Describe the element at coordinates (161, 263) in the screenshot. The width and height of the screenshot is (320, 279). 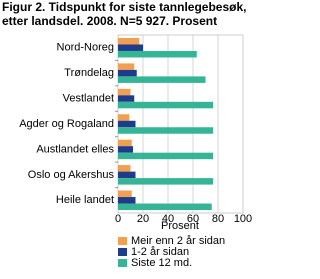
I see `legend-label: Siste 12 md.` at that location.